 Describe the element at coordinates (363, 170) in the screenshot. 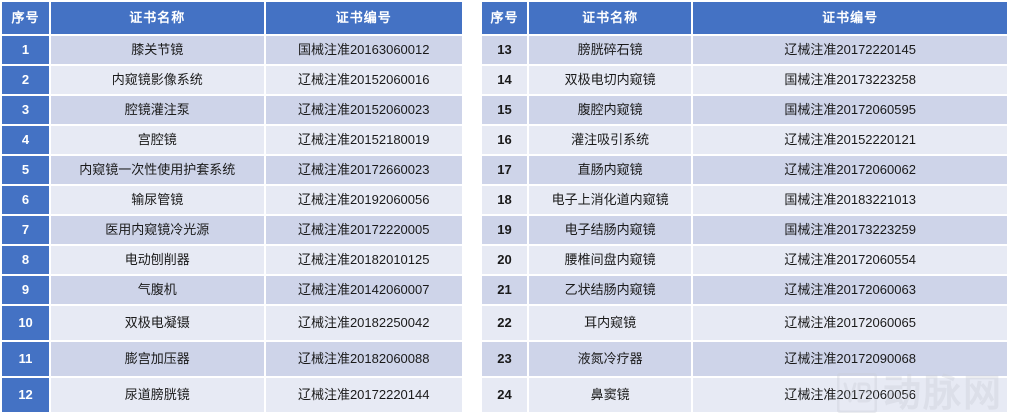

I see `row-code-left: 辽械注准20172660023` at that location.